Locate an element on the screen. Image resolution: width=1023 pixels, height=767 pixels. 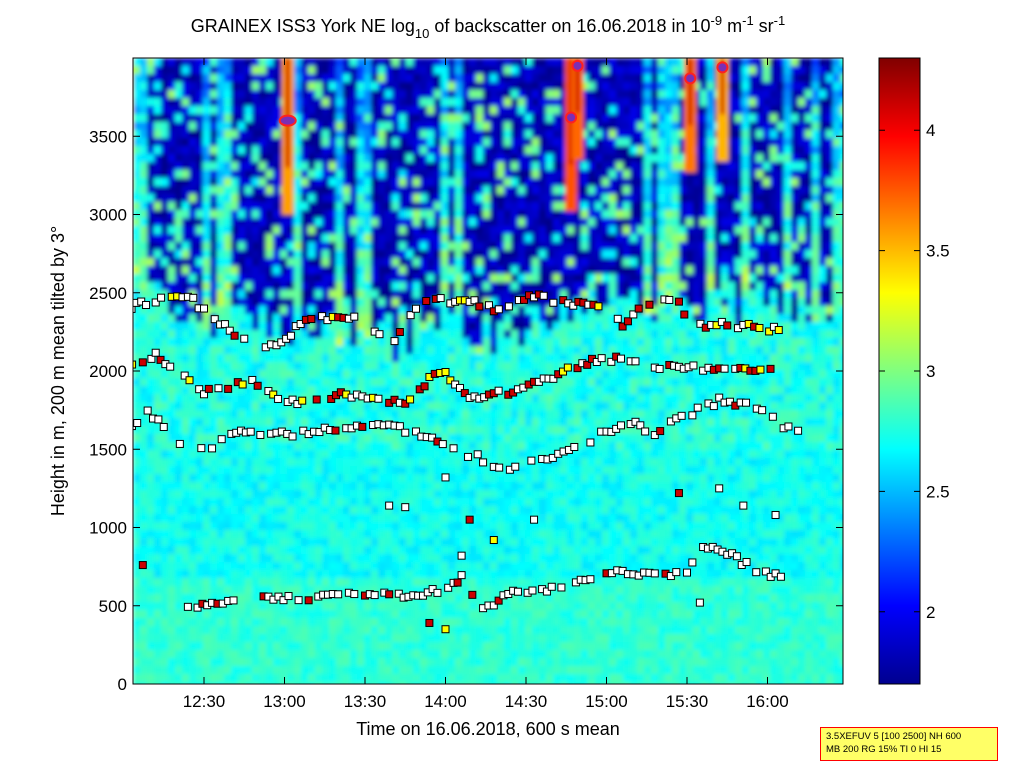
info-line-1: 3.5XEFUV 5 [100 2500] NH 600 is located at coordinates (894, 736).